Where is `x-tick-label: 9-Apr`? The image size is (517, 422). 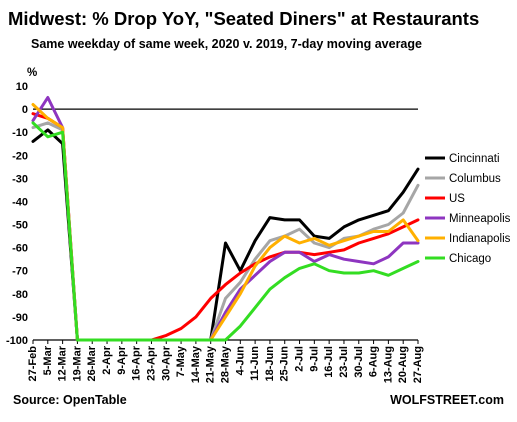
x-tick-label: 9-Apr is located at coordinates (122, 359).